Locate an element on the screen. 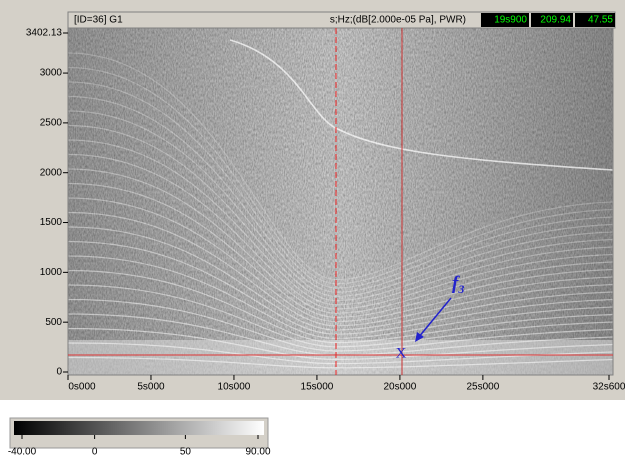 This screenshot has width=625, height=459. annotation-arrow is located at coordinates (434, 318).